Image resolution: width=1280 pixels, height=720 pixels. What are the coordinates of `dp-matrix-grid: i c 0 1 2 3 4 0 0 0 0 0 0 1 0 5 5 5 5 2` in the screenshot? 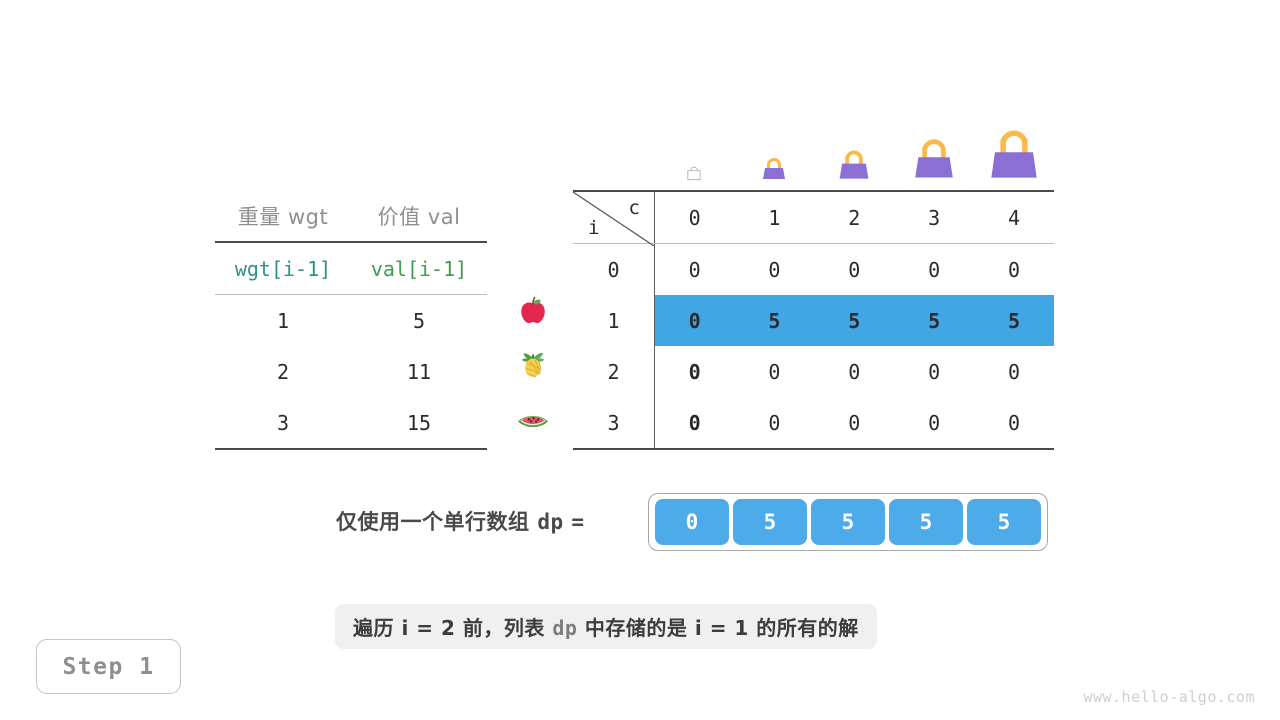 It's located at (813, 320).